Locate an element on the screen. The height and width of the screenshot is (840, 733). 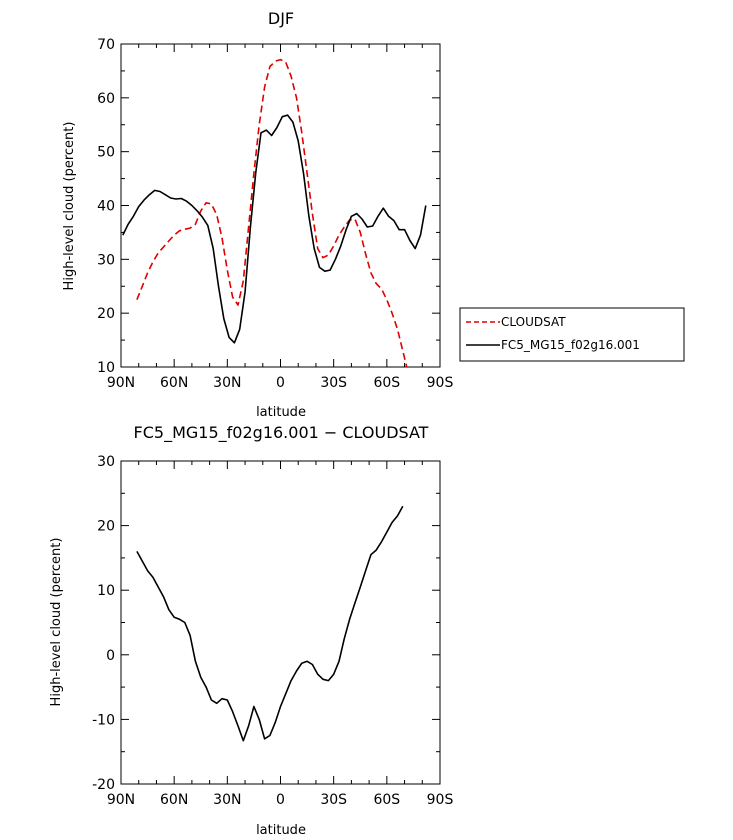
bottom-chart-title: FC5_MG15_f02g16.001 − CLOUDSAT is located at coordinates (281, 433).